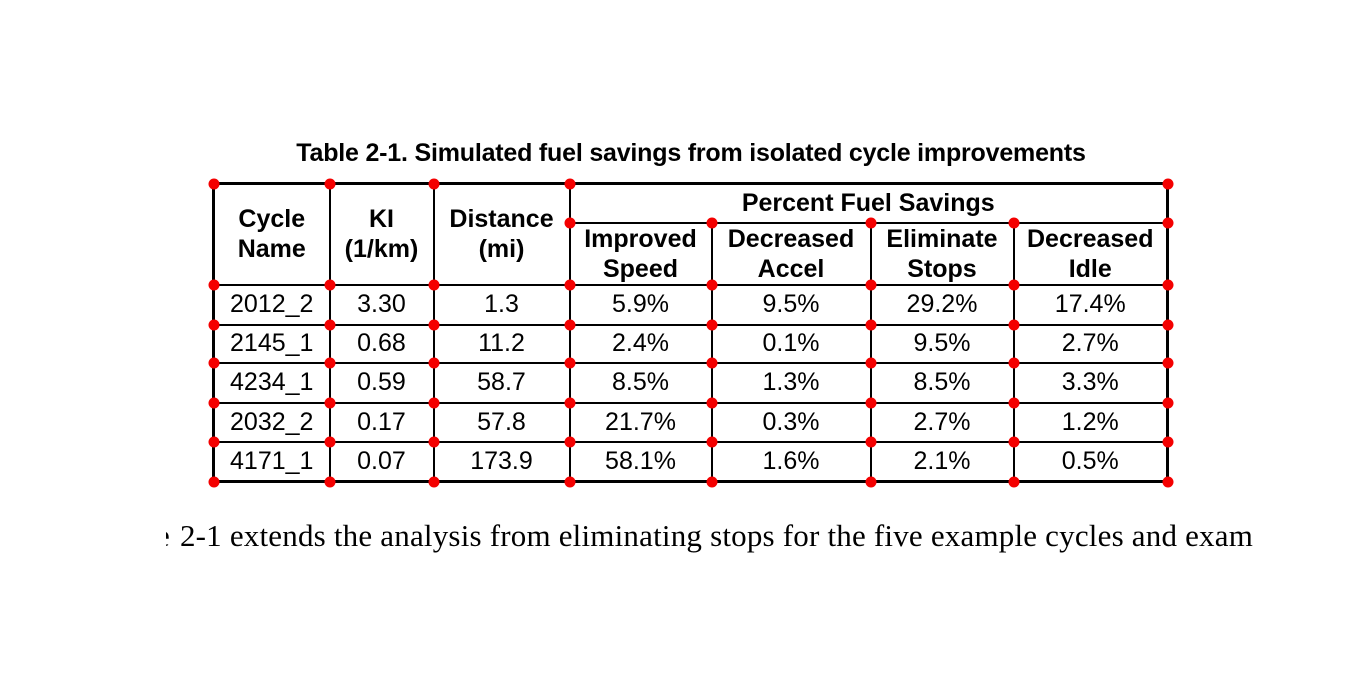  What do you see at coordinates (501, 382) in the screenshot?
I see `data-cell: 58.7` at bounding box center [501, 382].